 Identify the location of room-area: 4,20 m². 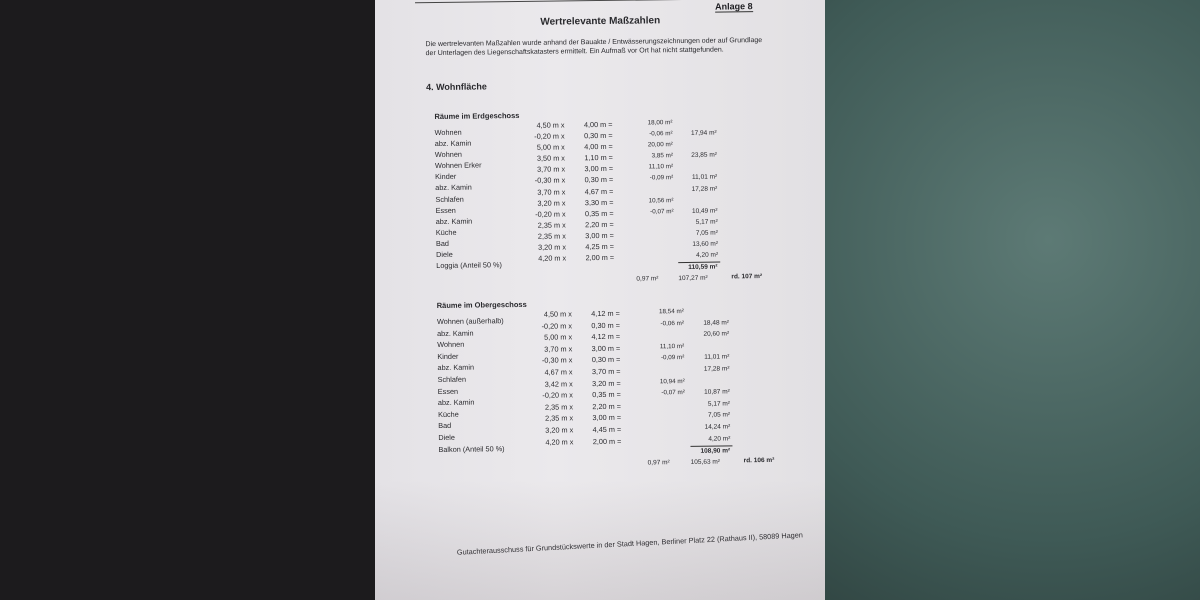
(707, 255).